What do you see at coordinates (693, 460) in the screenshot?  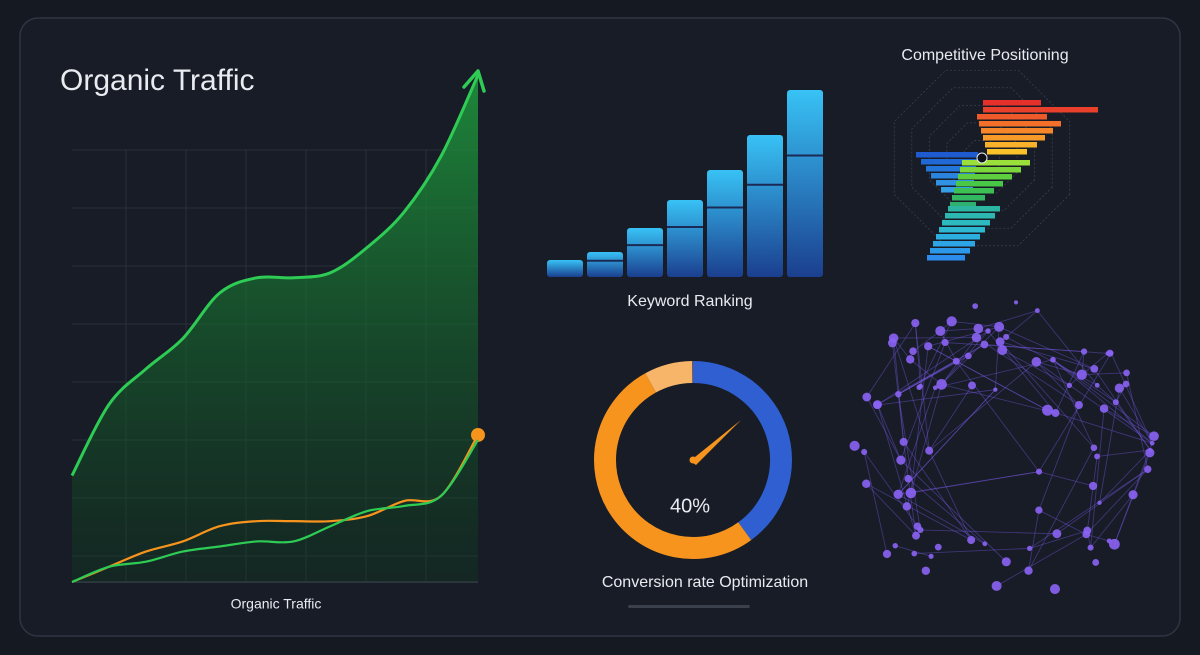 I see `needle-hub` at bounding box center [693, 460].